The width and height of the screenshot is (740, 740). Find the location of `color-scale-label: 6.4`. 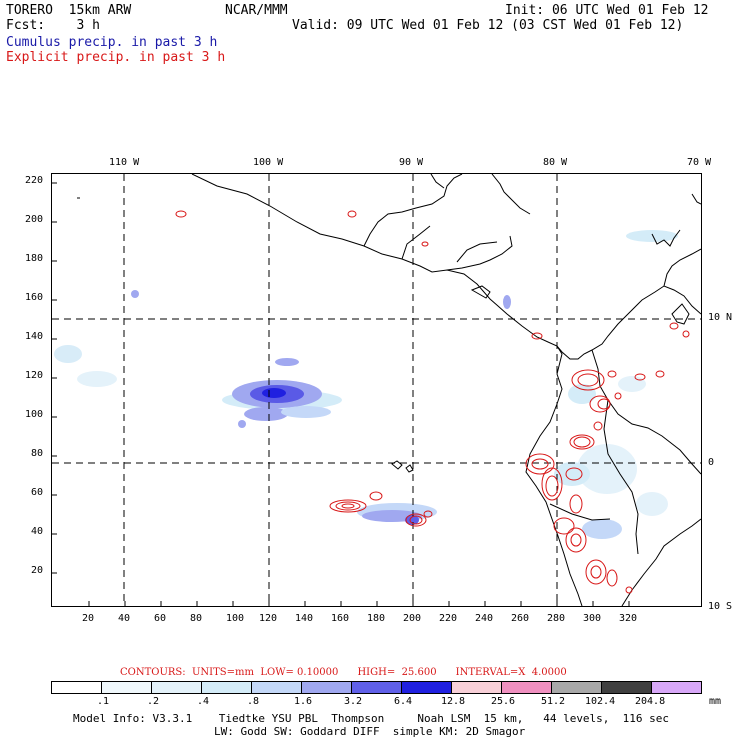

color-scale-label: 6.4 is located at coordinates (403, 701).